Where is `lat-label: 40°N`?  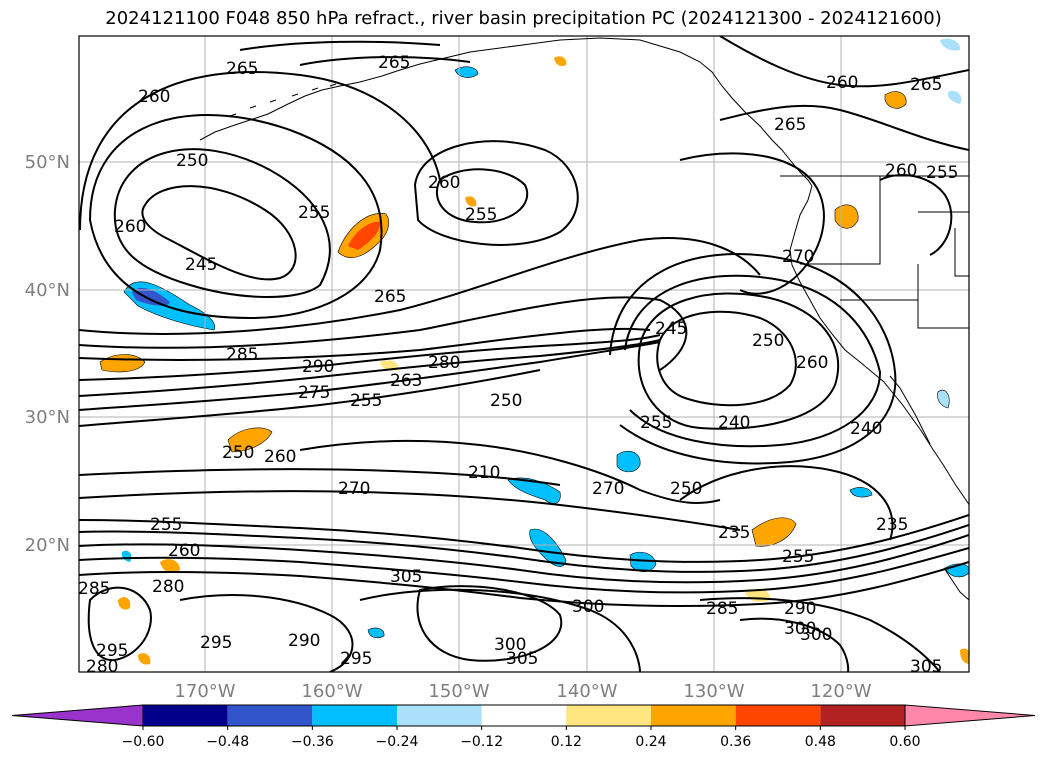 lat-label: 40°N is located at coordinates (47, 290).